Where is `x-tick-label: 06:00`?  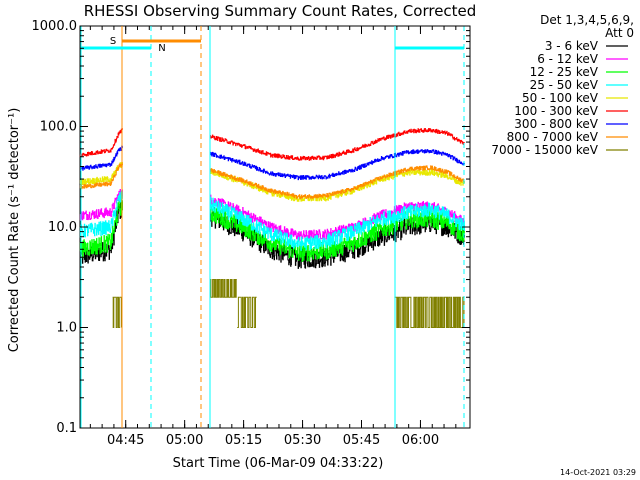
x-tick-label: 06:00 is located at coordinates (420, 440).